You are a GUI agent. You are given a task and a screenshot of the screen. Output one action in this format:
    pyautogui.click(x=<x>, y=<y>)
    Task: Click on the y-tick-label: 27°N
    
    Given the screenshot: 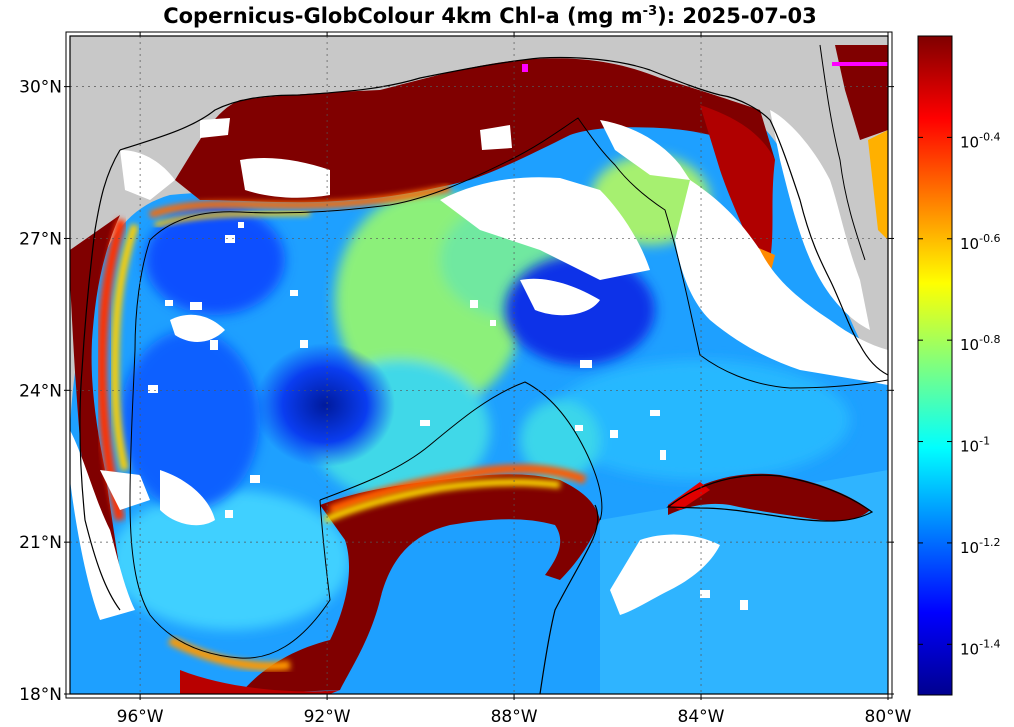 What is the action you would take?
    pyautogui.click(x=40, y=239)
    